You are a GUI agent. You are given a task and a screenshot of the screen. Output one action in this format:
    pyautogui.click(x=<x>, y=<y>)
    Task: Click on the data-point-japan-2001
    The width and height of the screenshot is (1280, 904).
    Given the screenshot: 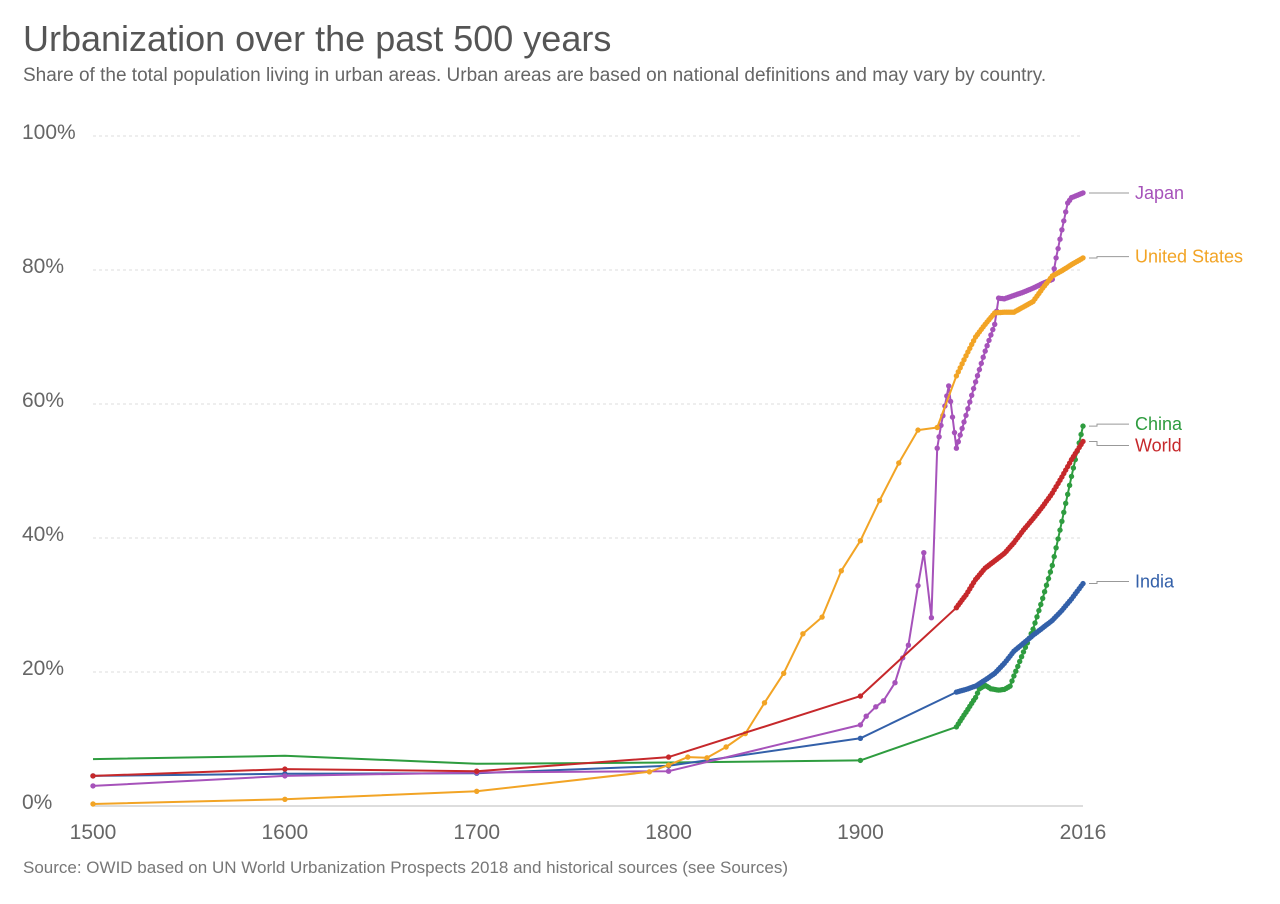 What is the action you would take?
    pyautogui.click(x=1054, y=269)
    